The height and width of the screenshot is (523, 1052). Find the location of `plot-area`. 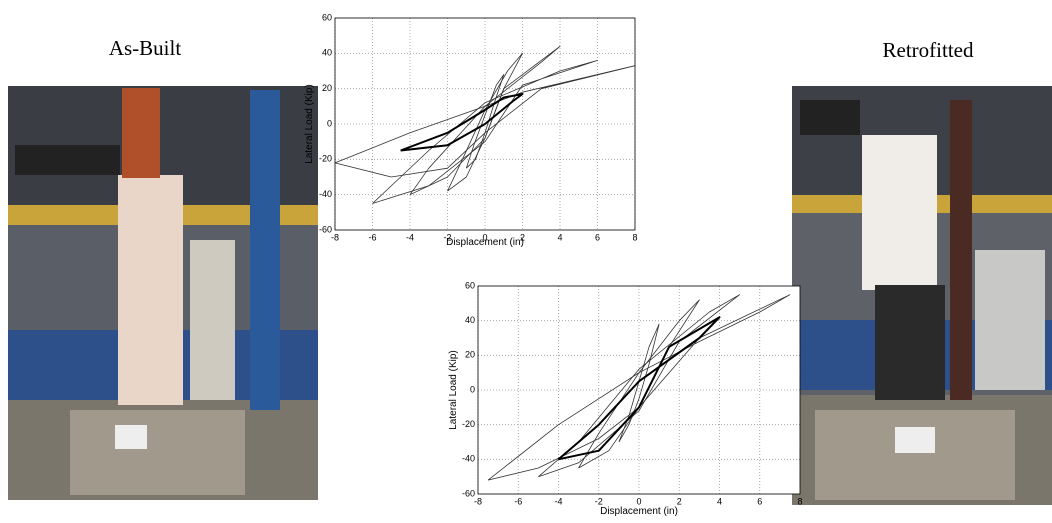

plot-area is located at coordinates (639, 390).